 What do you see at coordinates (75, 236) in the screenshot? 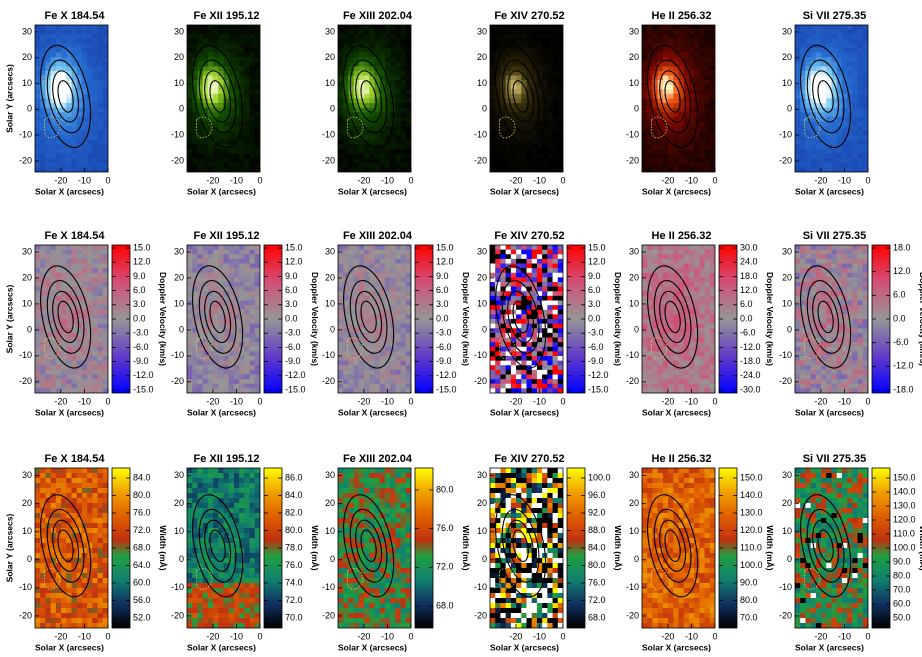
I see `panel-title: Fe X 184.54` at bounding box center [75, 236].